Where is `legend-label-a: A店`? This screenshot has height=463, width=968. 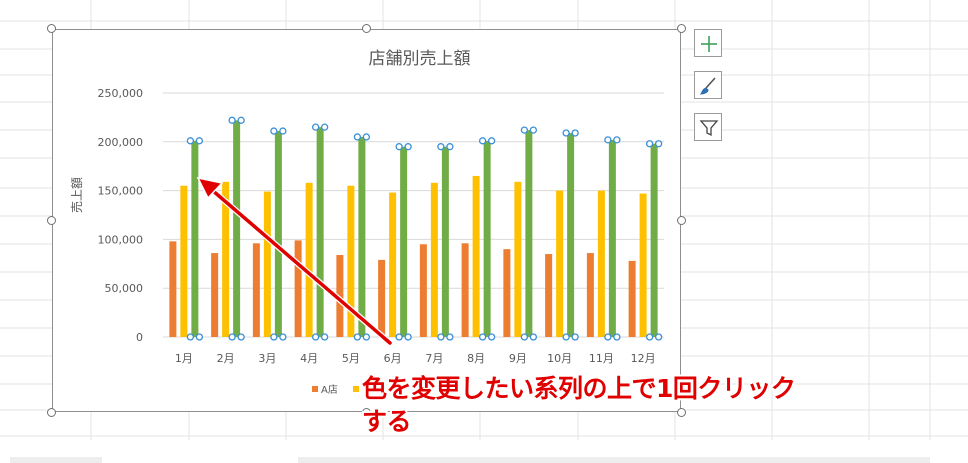 legend-label-a: A店 is located at coordinates (329, 389).